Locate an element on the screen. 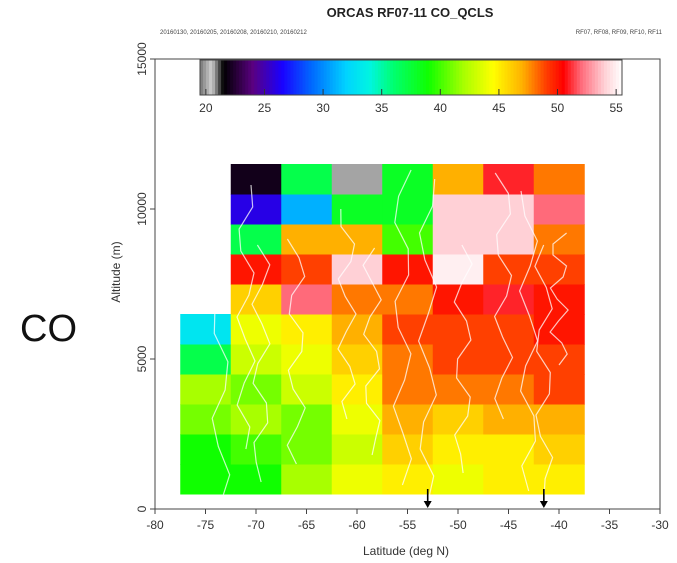 The image size is (677, 563). co-side-label: CO is located at coordinates (48, 329).